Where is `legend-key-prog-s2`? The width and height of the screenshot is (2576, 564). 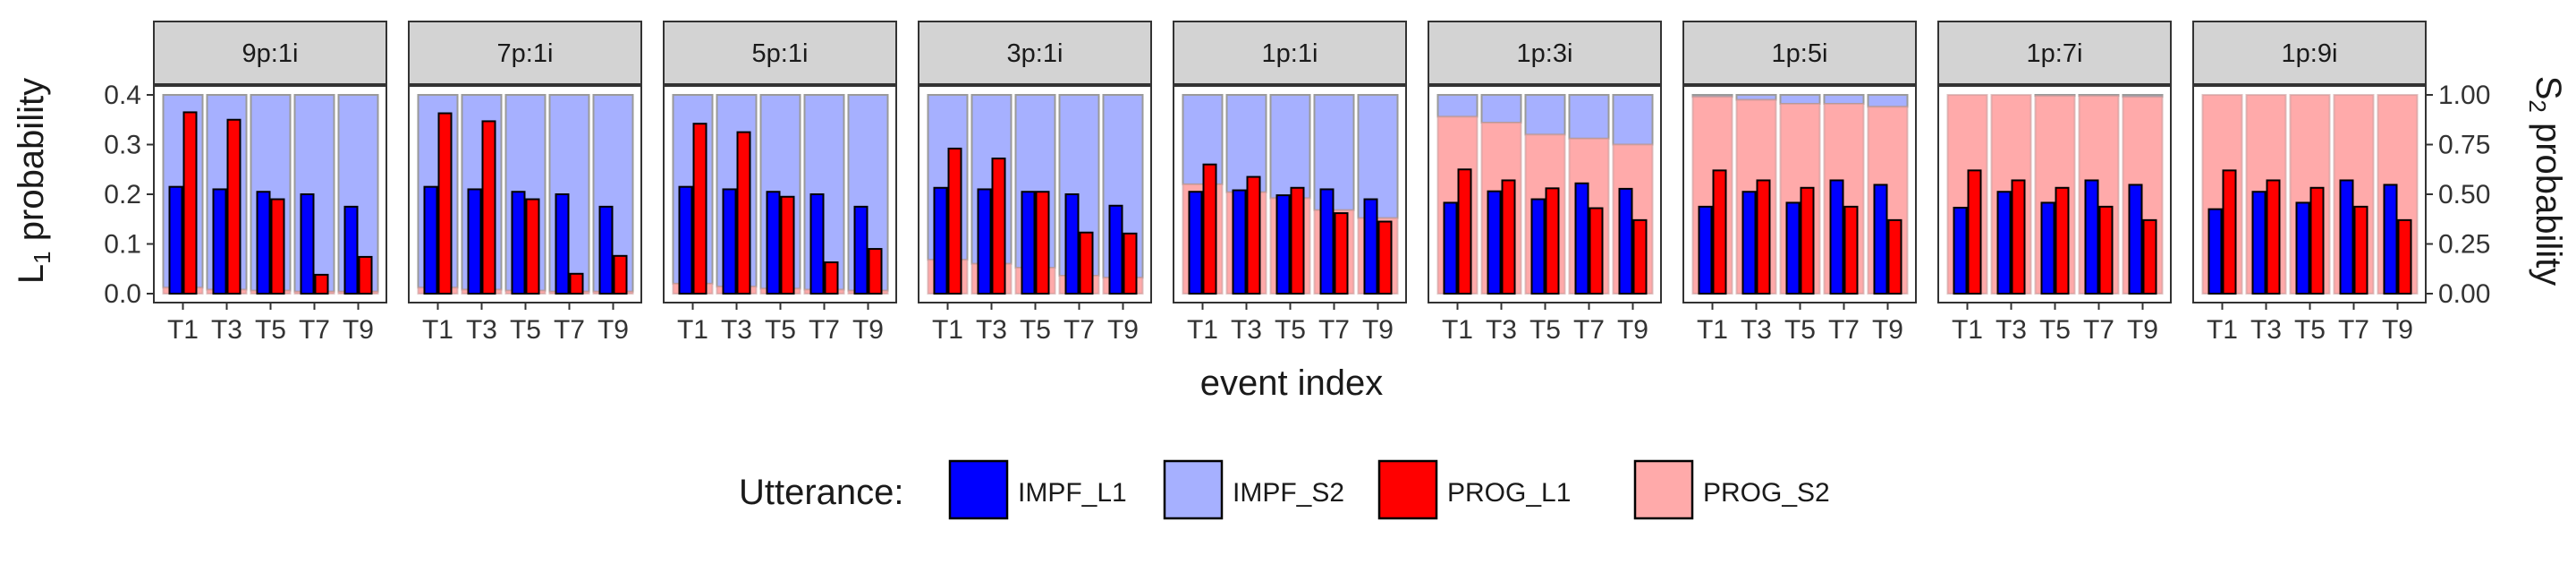
legend-key-prog-s2 is located at coordinates (1663, 489).